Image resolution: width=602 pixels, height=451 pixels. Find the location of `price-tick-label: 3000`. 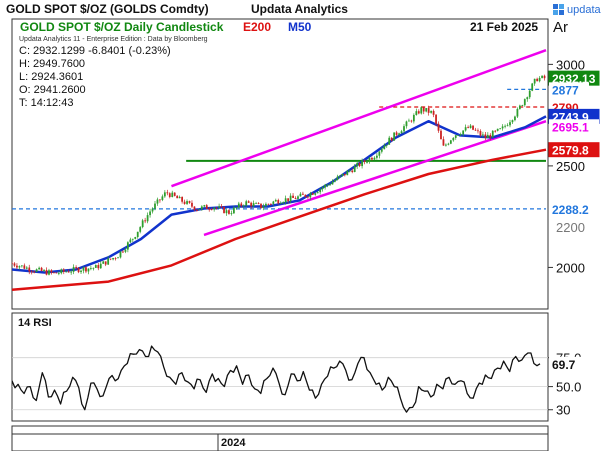

price-tick-label: 3000 is located at coordinates (570, 64).